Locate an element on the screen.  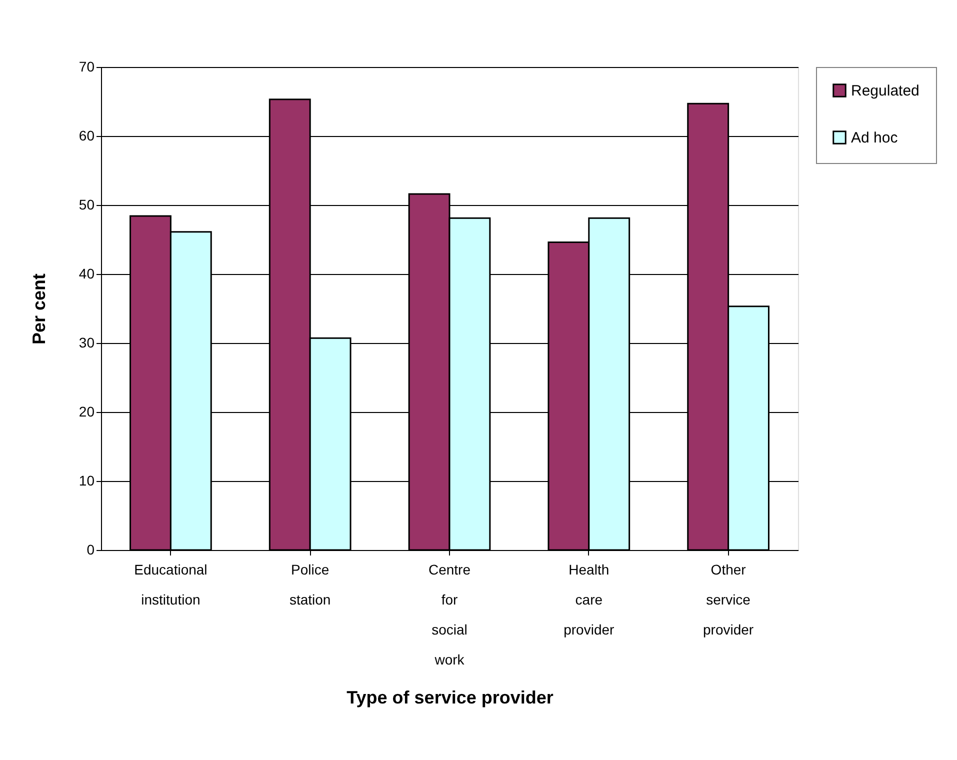
legend-label: Regulated is located at coordinates (885, 91).